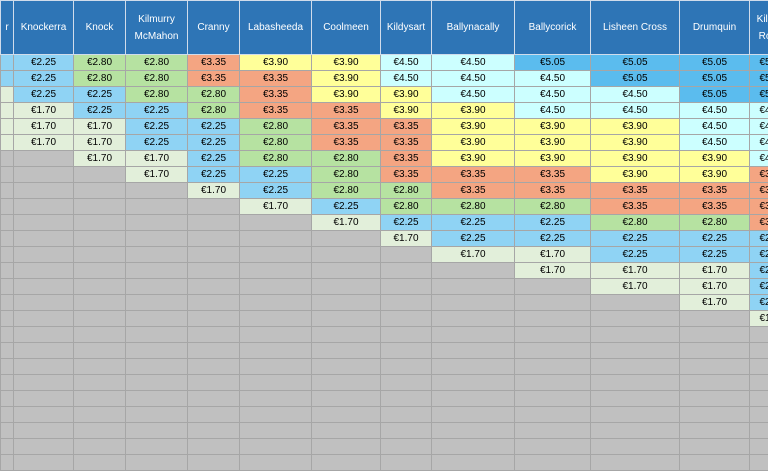 The width and height of the screenshot is (768, 471). What do you see at coordinates (759, 255) in the screenshot?
I see `fare-cell: €2` at bounding box center [759, 255].